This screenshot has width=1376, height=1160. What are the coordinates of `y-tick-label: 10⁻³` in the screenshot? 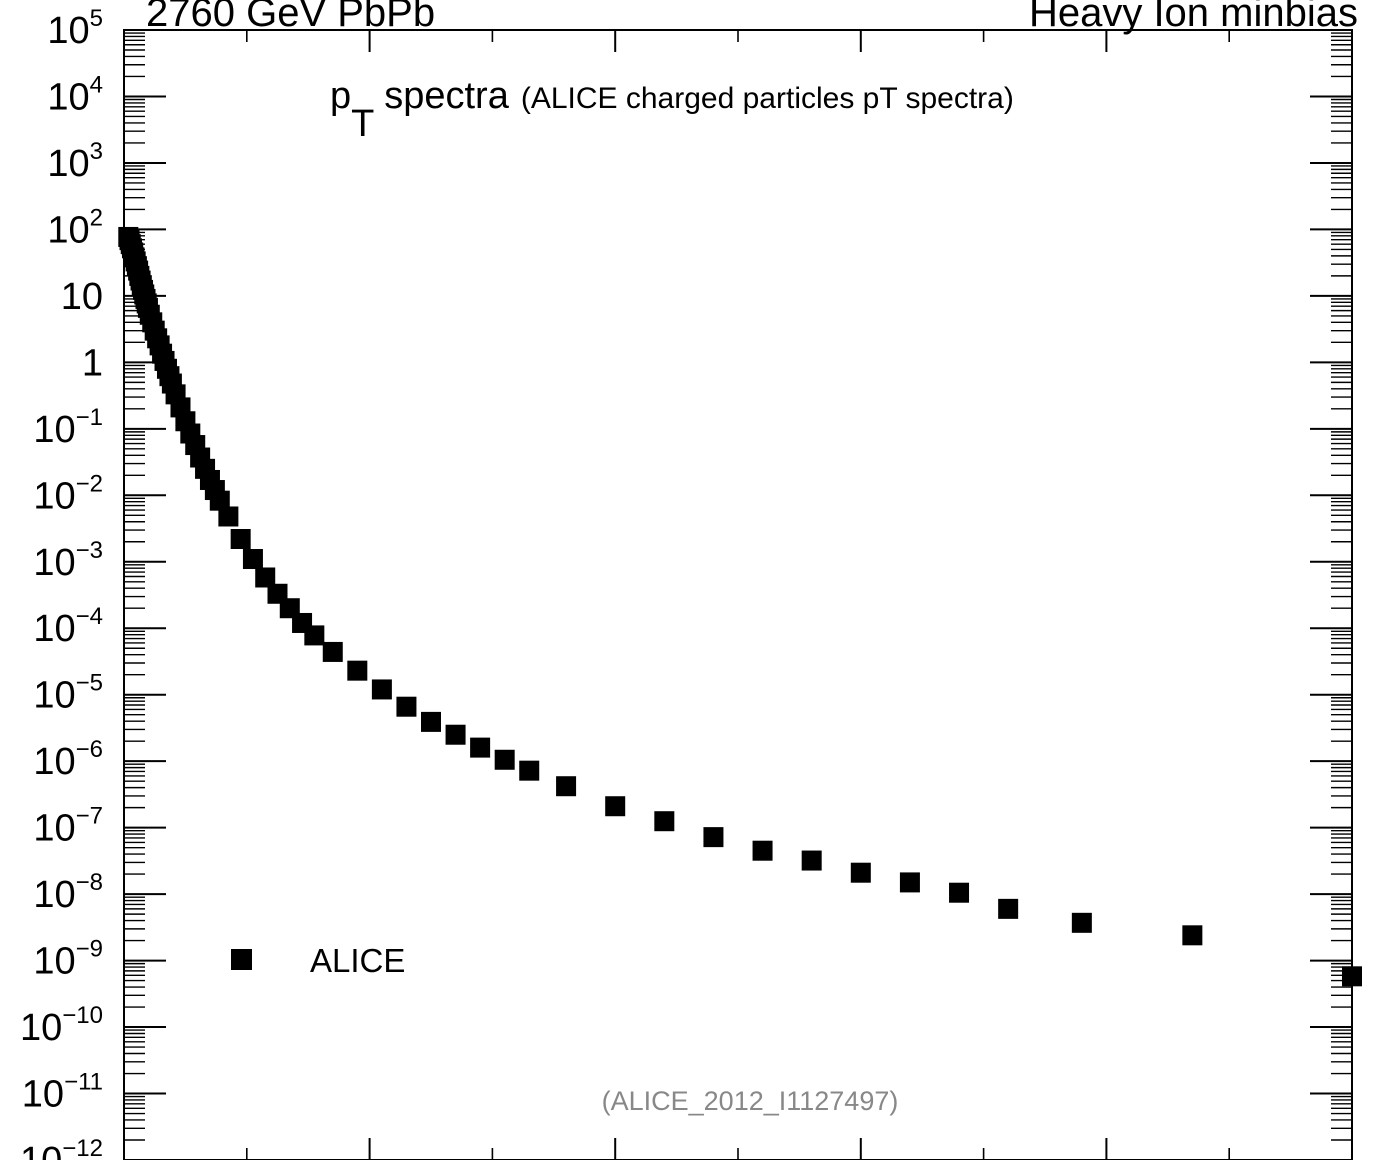 It's located at (68, 560).